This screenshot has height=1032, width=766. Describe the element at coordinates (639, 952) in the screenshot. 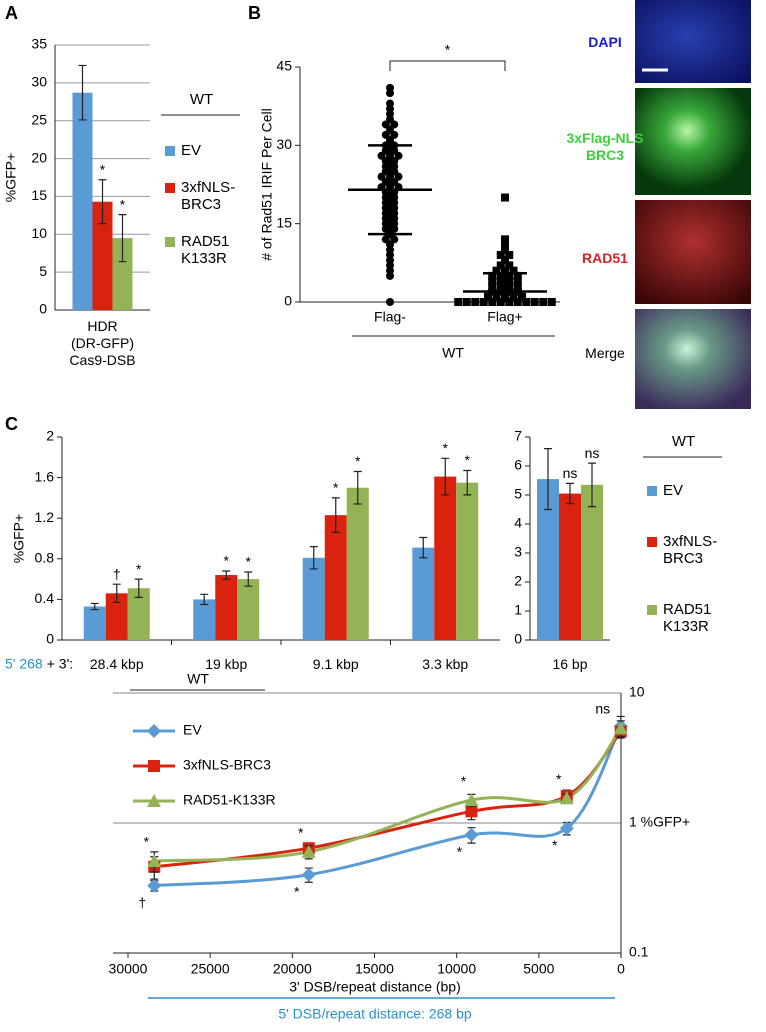

I see `y-tick-label: 0.1` at that location.